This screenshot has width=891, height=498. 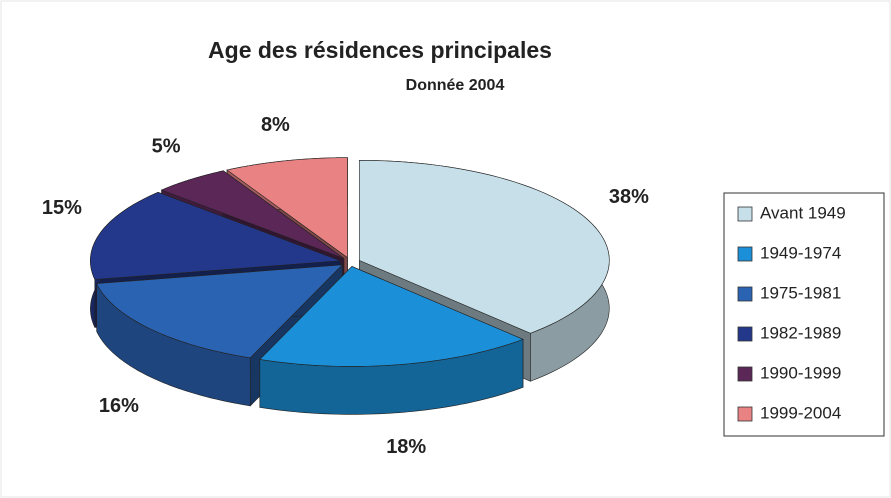 I want to click on legend-label: 1982-1989, so click(x=800, y=332).